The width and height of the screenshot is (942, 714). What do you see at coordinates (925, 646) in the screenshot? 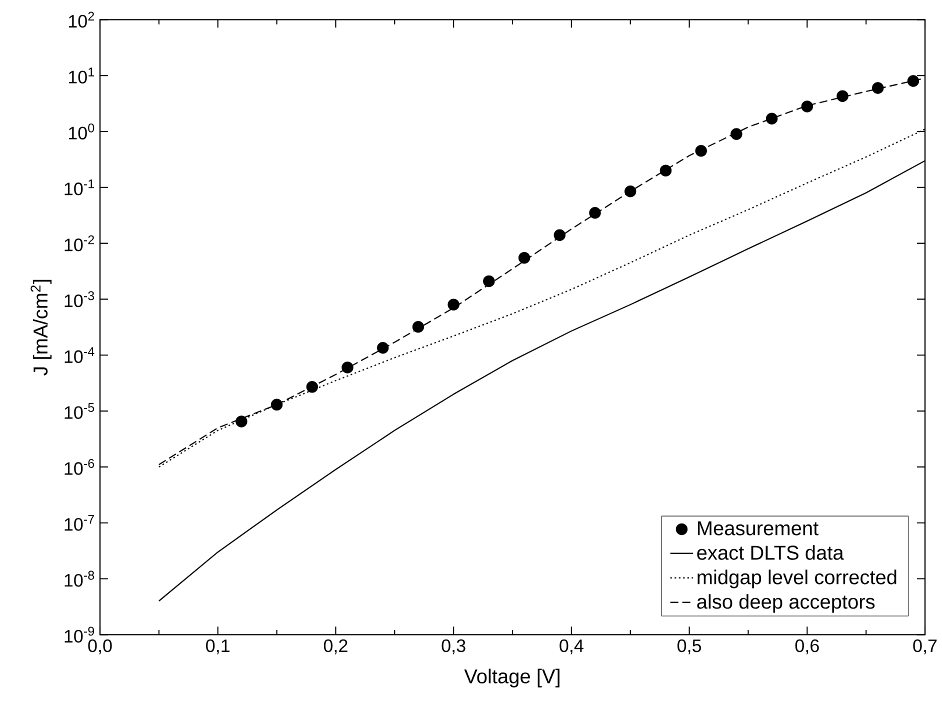
I see `x-tick-label: 0,7` at bounding box center [925, 646].